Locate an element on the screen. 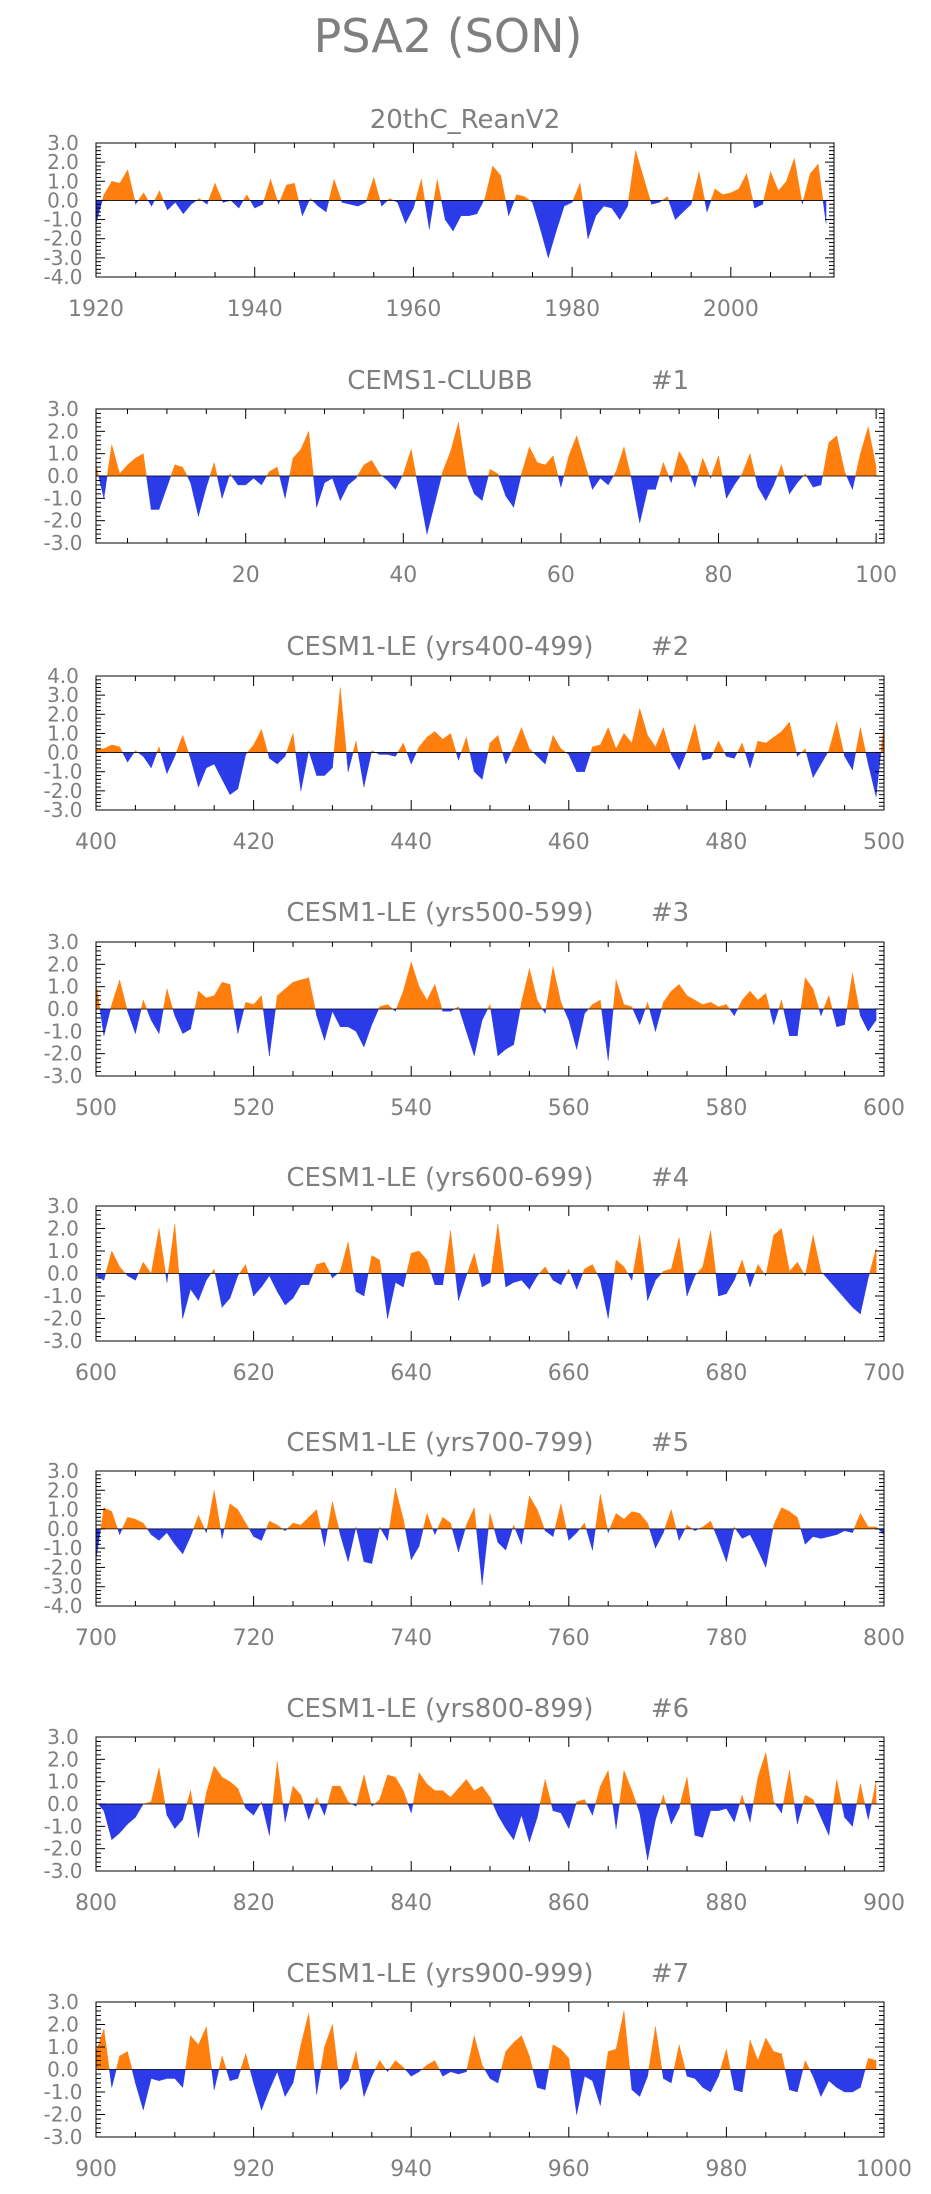  x-tick-label: 740 is located at coordinates (411, 1638).